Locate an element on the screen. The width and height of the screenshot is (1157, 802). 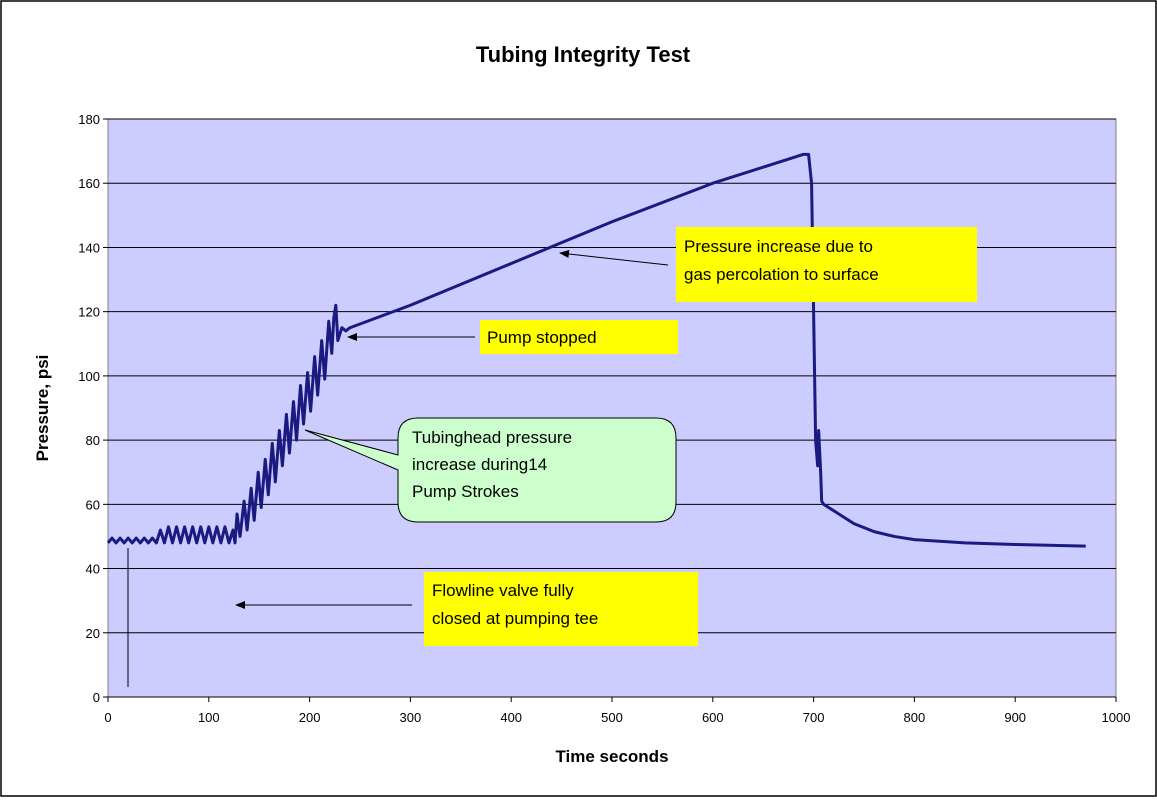
x-tick-label: 800 is located at coordinates (915, 717).